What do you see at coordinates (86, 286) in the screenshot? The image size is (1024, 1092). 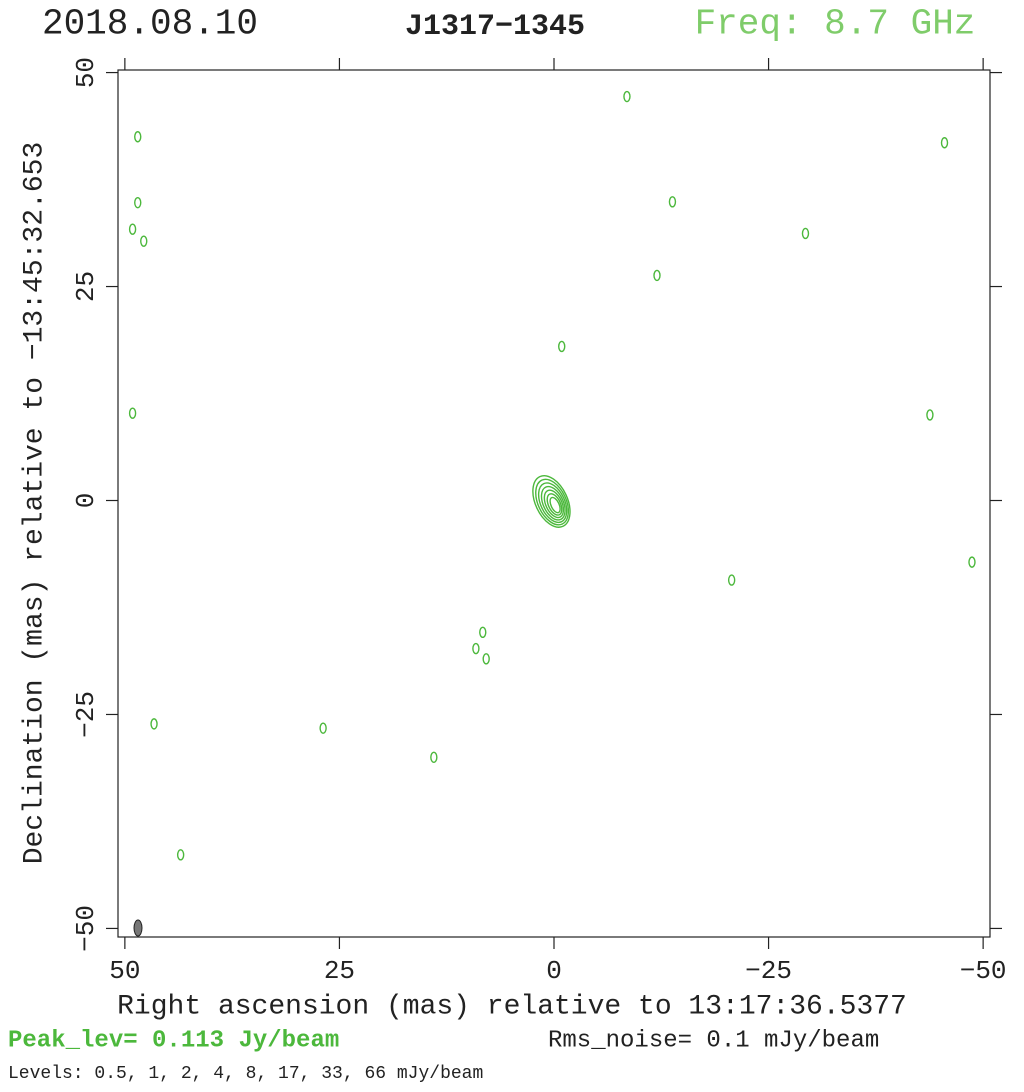 I see `y-tick-label: 25` at bounding box center [86, 286].